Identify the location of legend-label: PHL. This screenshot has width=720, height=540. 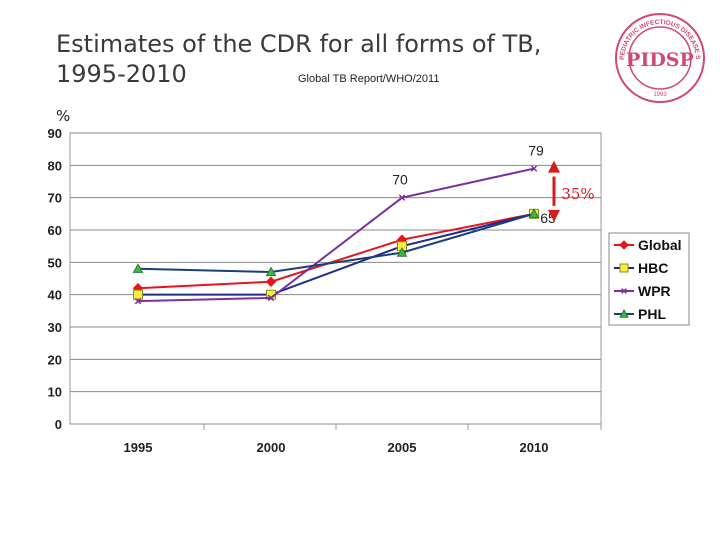
(652, 314).